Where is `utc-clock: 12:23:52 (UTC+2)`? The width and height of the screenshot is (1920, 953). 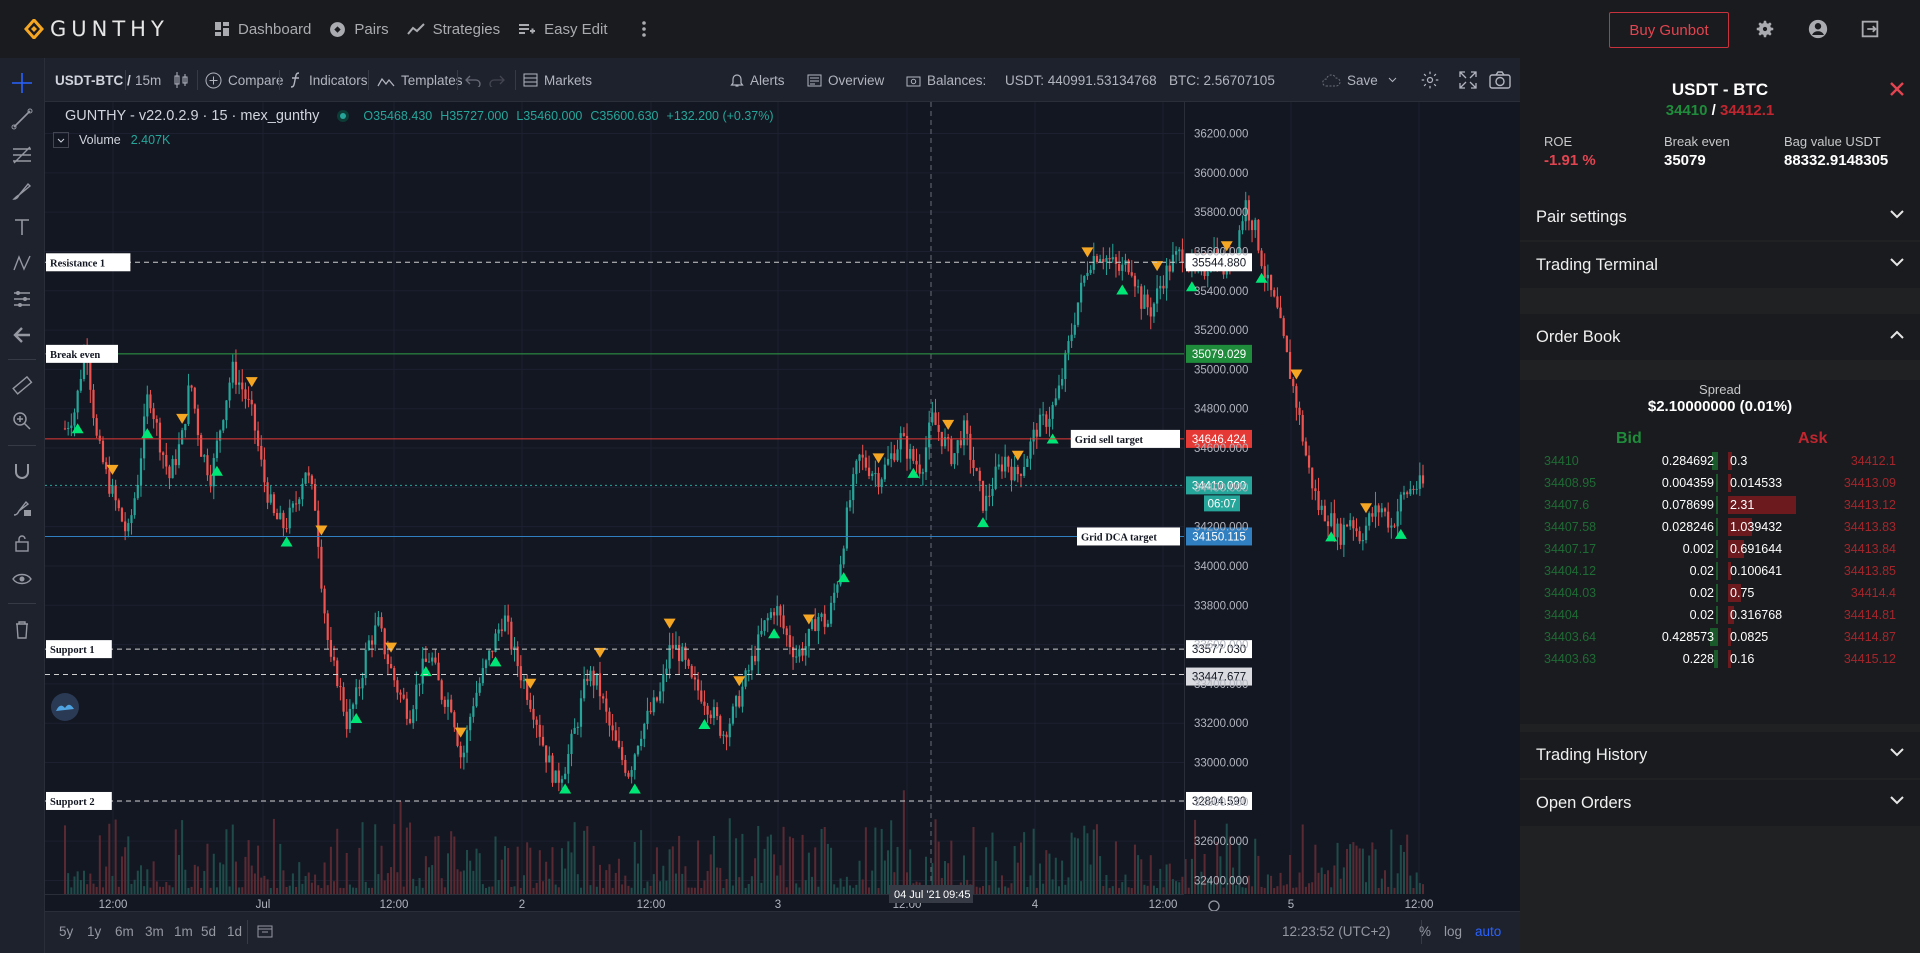 utc-clock: 12:23:52 (UTC+2) is located at coordinates (1336, 931).